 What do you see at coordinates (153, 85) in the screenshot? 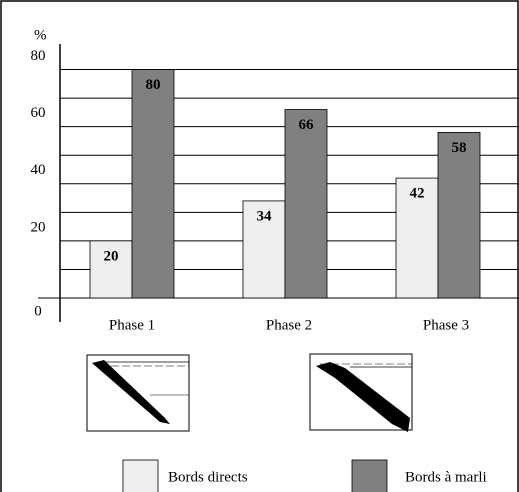
I see `value-label: 80` at bounding box center [153, 85].